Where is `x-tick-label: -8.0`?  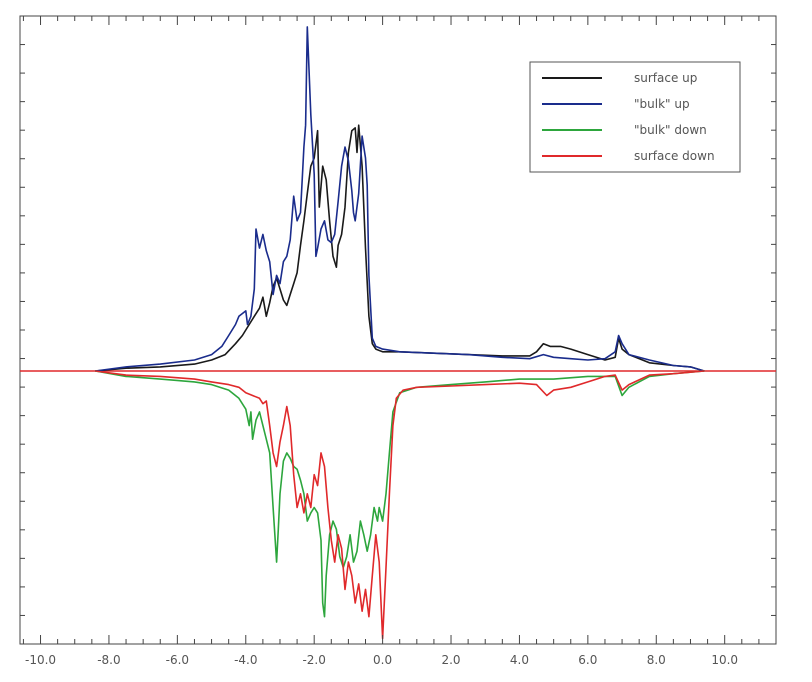
x-tick-label: -8.0 is located at coordinates (108, 660).